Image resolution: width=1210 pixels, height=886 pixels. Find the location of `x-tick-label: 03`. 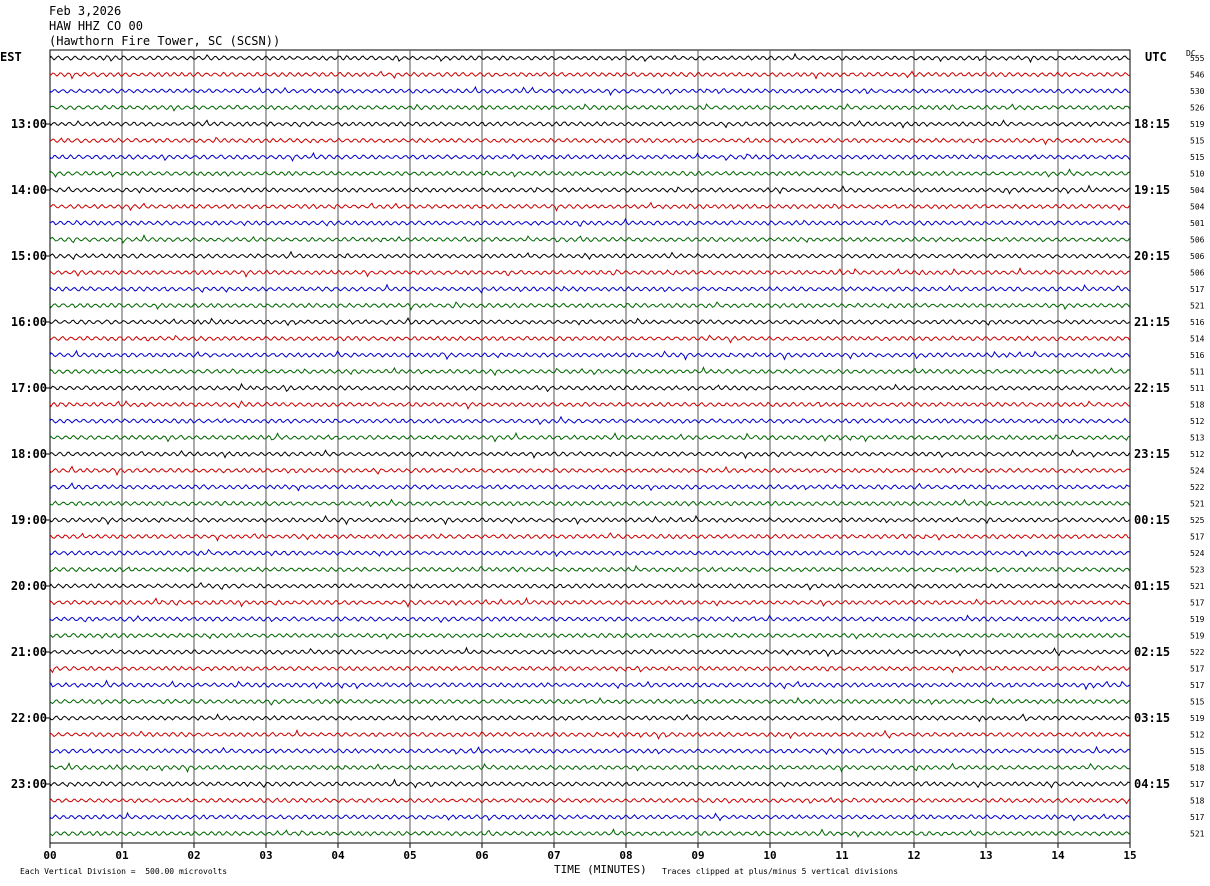

x-tick-label: 03 is located at coordinates (265, 855).